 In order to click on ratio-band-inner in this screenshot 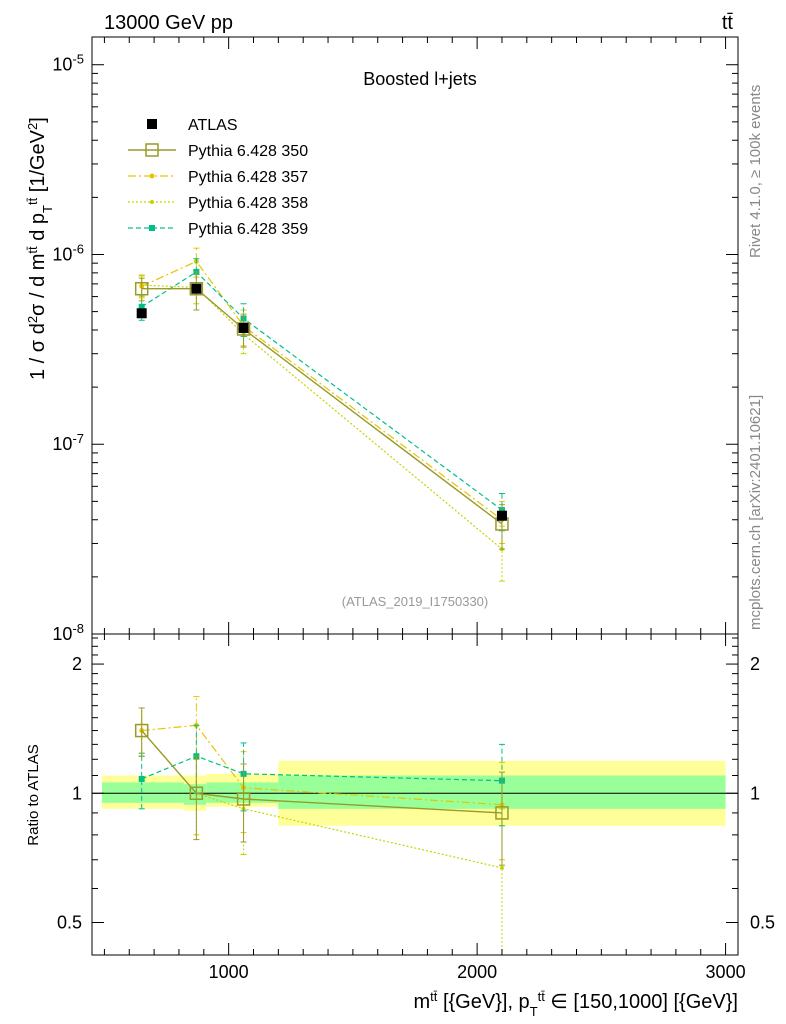, I will do `click(142, 792)`.